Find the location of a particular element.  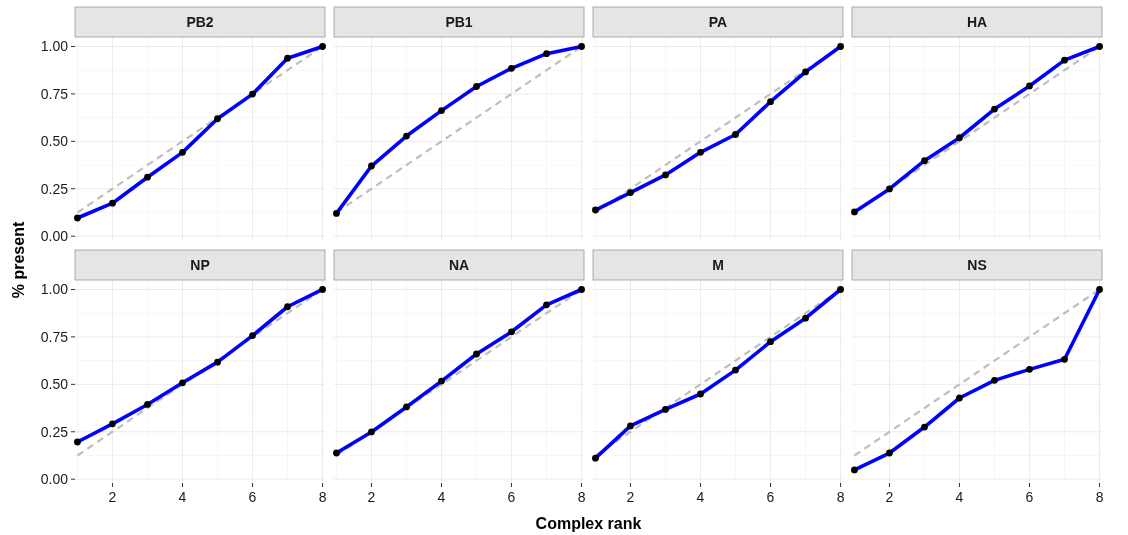

chart-title: NP is located at coordinates (200, 265).